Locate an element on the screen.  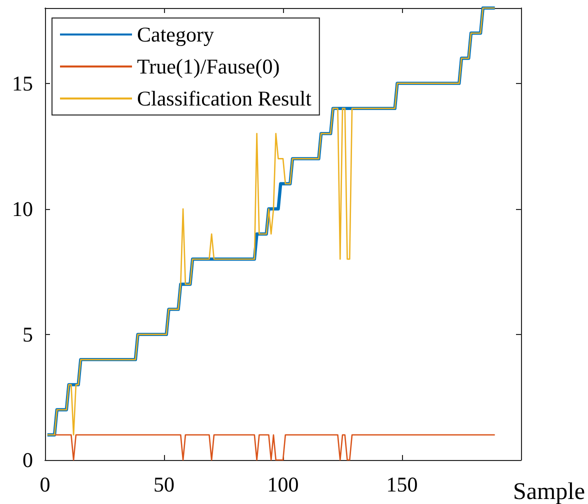
x-tick-label: 100 is located at coordinates (283, 484).